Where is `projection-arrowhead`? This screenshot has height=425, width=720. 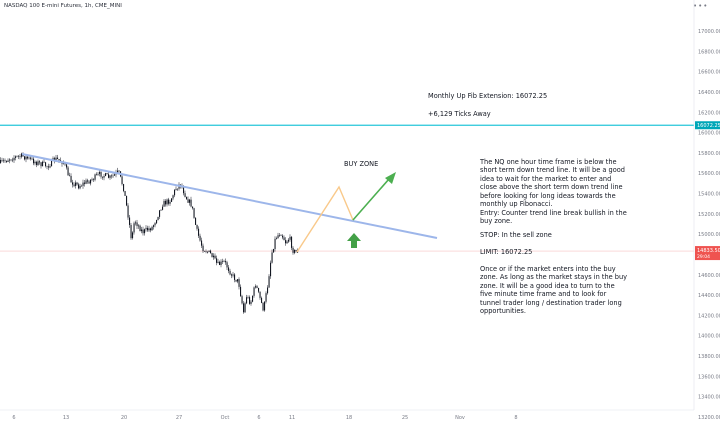 projection-arrowhead is located at coordinates (390, 178).